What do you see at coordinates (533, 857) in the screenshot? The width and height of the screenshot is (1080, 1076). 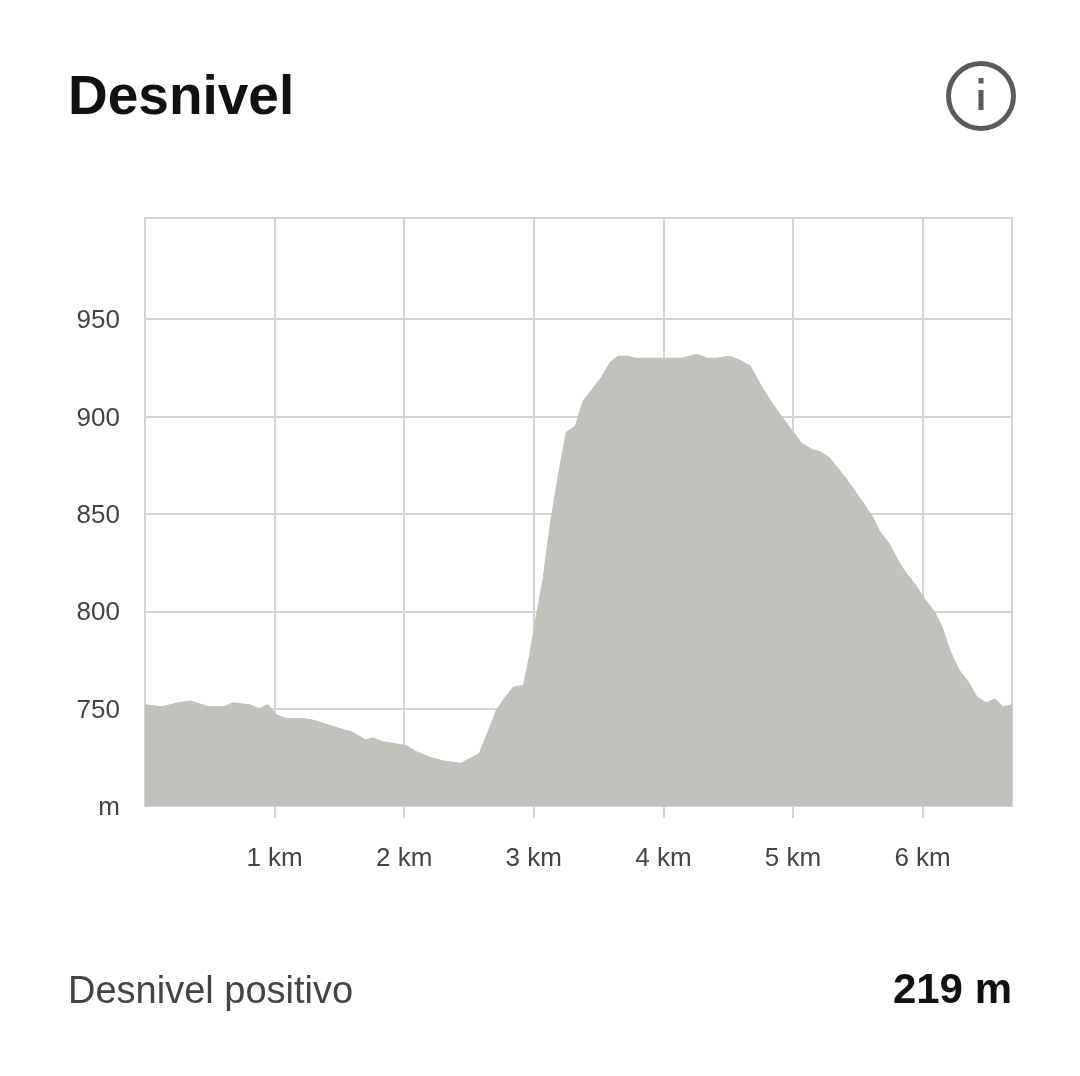 I see `x-tick-label: 3 km` at bounding box center [533, 857].